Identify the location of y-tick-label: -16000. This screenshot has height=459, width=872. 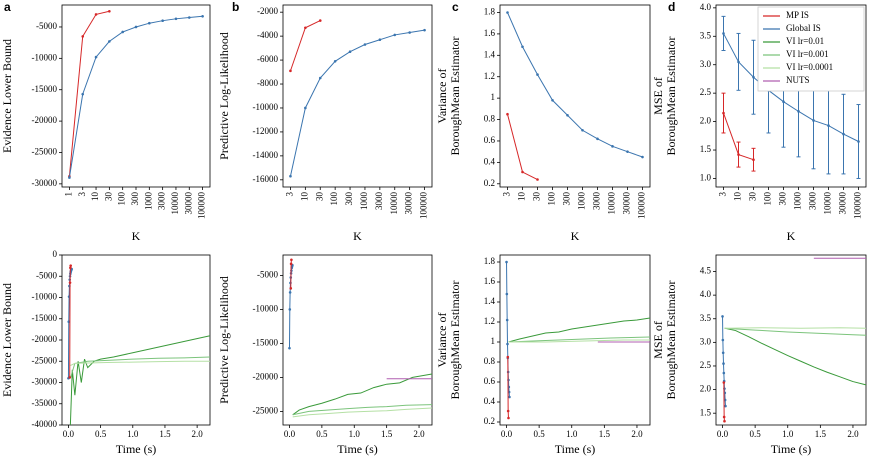
(266, 179).